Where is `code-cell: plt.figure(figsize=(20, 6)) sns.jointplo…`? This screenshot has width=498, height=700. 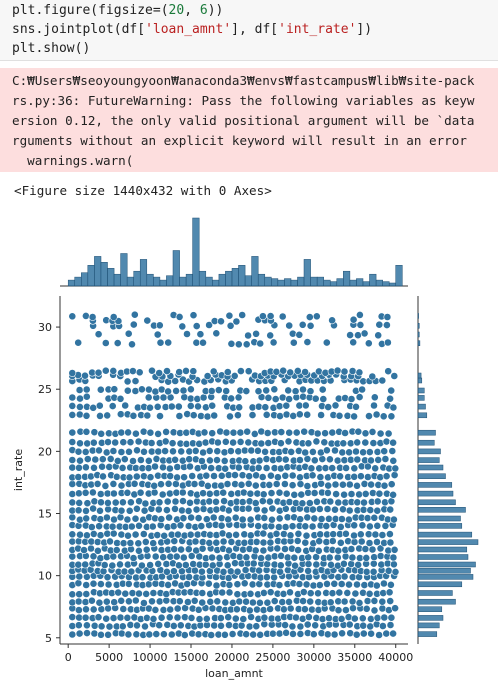 code-cell: plt.figure(figsize=(20, 6)) sns.jointplo… is located at coordinates (249, 30).